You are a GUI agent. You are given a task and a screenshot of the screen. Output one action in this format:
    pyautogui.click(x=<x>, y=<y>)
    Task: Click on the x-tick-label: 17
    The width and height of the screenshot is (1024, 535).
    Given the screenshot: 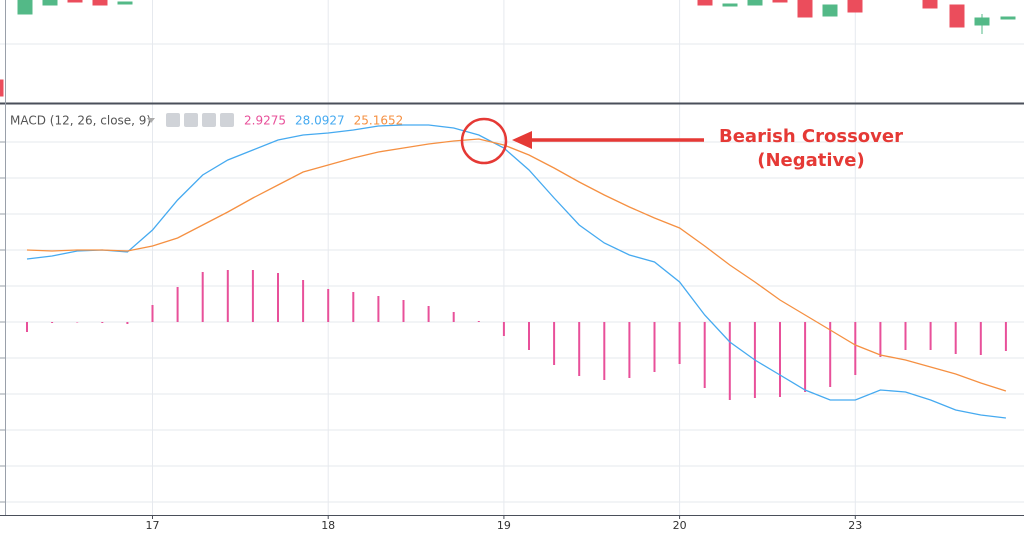 What is the action you would take?
    pyautogui.click(x=153, y=525)
    